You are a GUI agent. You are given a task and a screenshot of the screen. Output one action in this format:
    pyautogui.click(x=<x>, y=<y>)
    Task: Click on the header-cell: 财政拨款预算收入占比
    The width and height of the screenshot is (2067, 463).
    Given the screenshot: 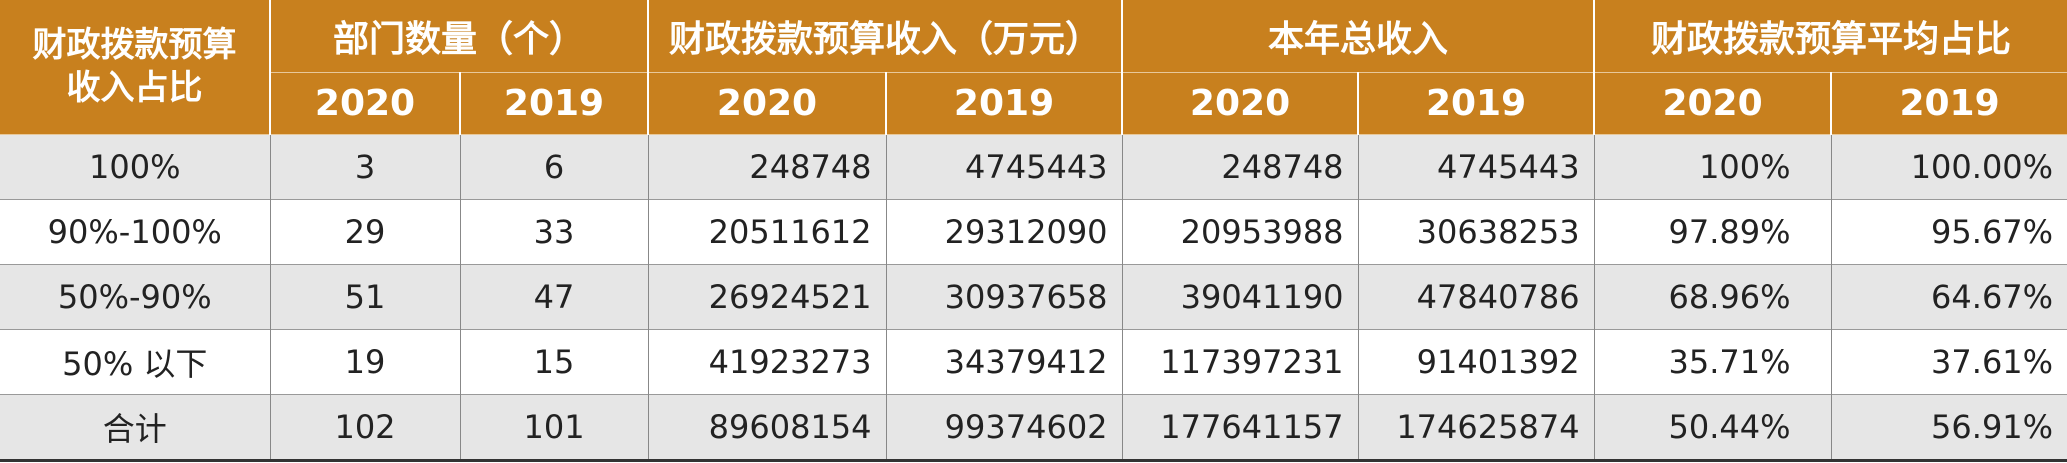 What is the action you would take?
    pyautogui.click(x=135, y=67)
    